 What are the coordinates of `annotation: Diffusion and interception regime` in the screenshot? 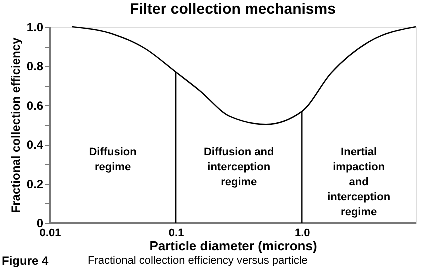 It's located at (239, 167).